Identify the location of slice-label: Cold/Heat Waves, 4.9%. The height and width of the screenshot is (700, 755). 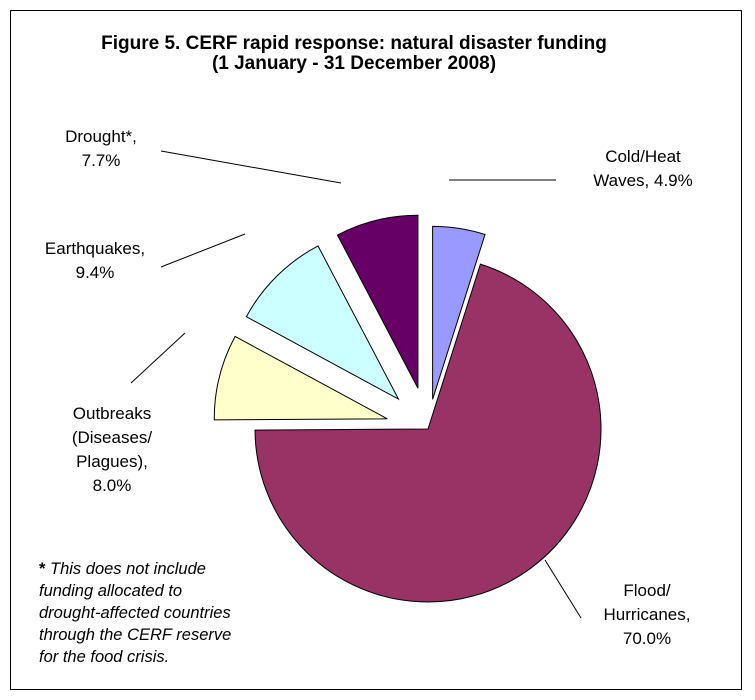
(643, 168).